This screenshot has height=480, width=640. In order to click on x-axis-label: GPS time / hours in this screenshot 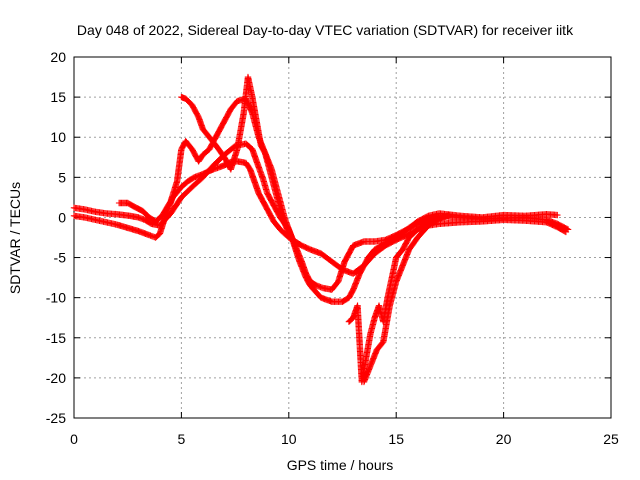, I will do `click(340, 465)`.